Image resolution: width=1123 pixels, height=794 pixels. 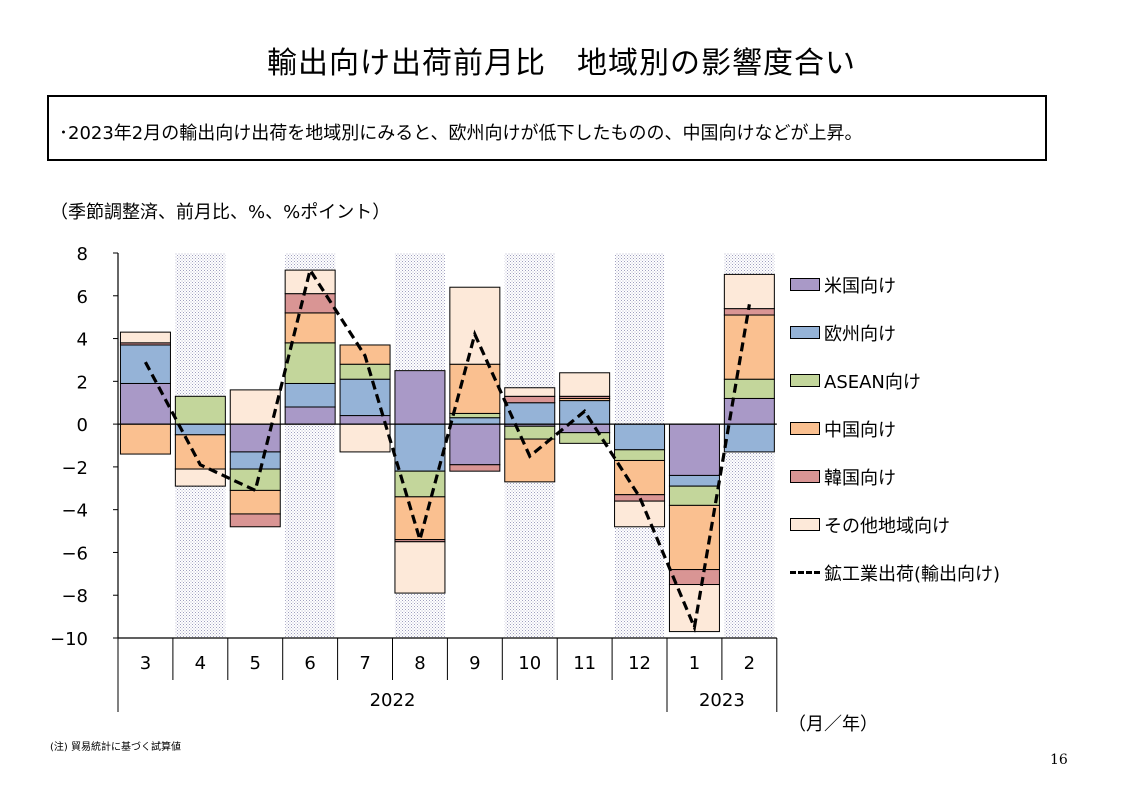 I want to click on x-tick-label: 10, so click(x=529, y=663).